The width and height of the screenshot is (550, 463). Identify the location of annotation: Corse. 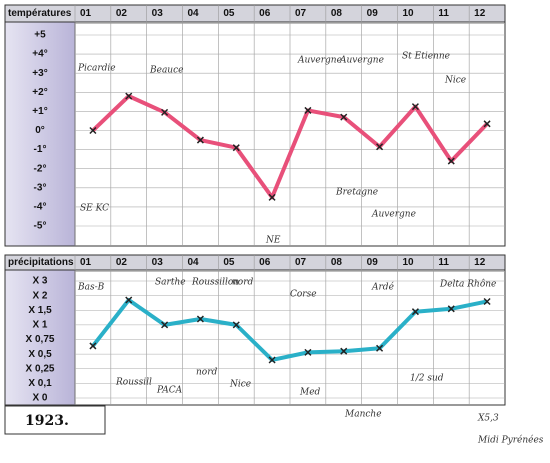
(303, 295).